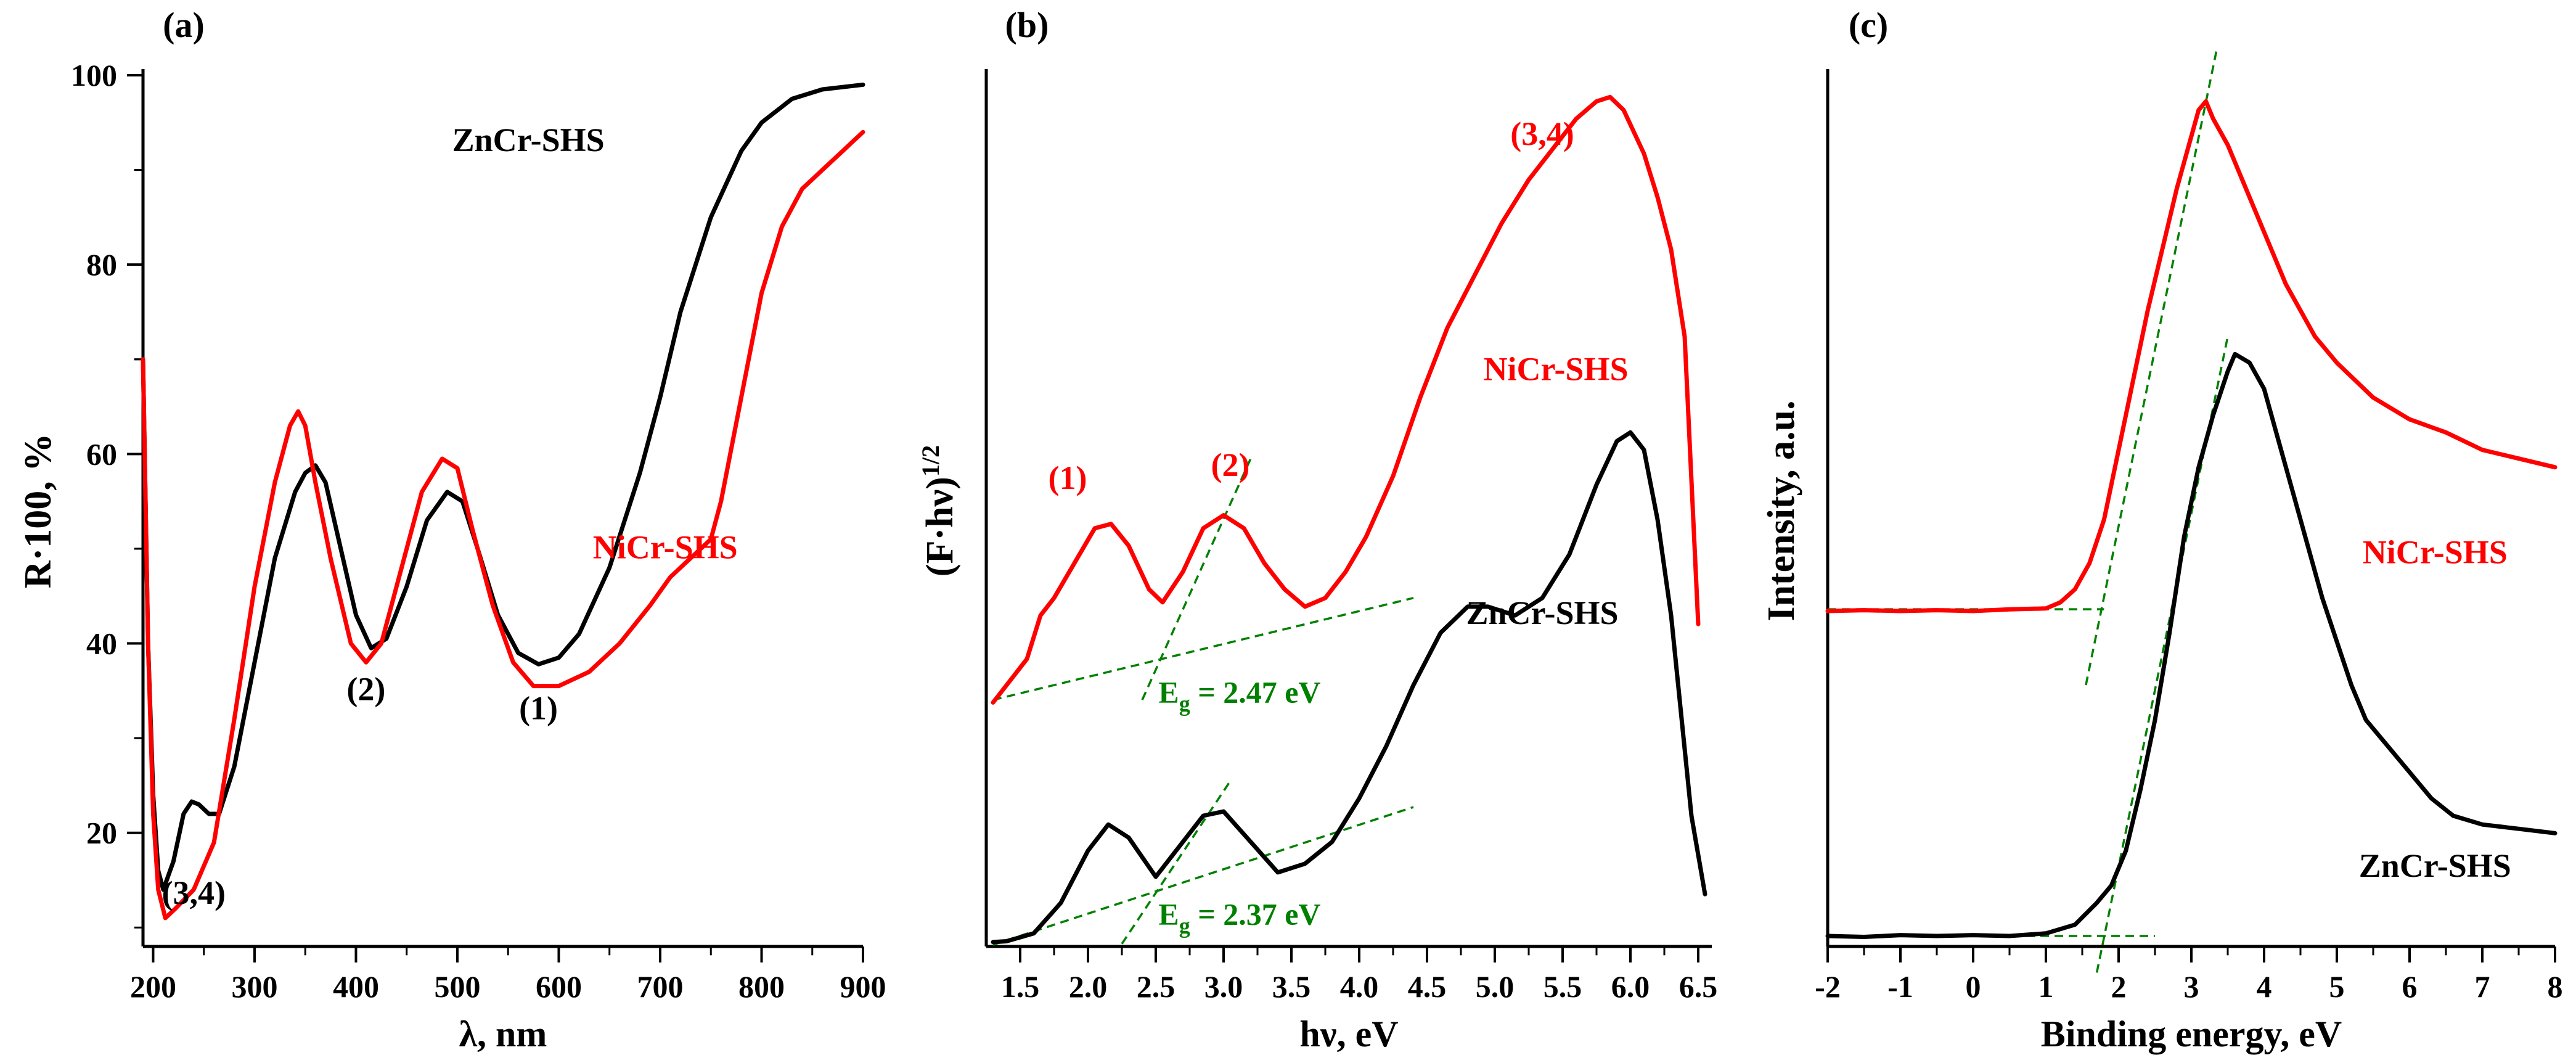 The height and width of the screenshot is (1063, 2576). I want to click on x-tick-label: 7, so click(2482, 986).